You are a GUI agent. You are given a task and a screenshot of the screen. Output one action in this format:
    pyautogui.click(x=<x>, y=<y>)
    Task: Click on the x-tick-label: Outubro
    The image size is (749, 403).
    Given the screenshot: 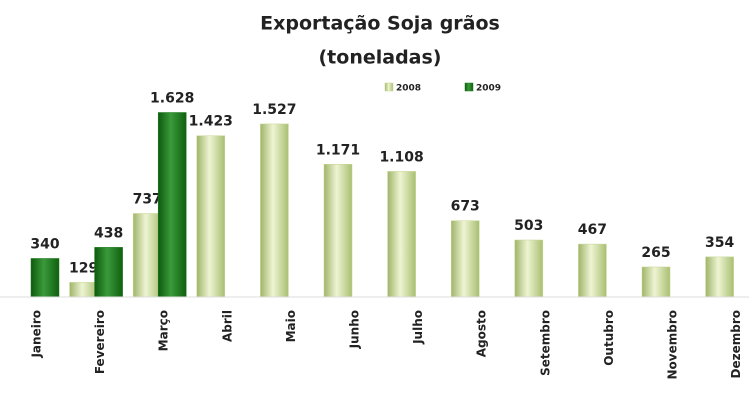 What is the action you would take?
    pyautogui.click(x=609, y=338)
    